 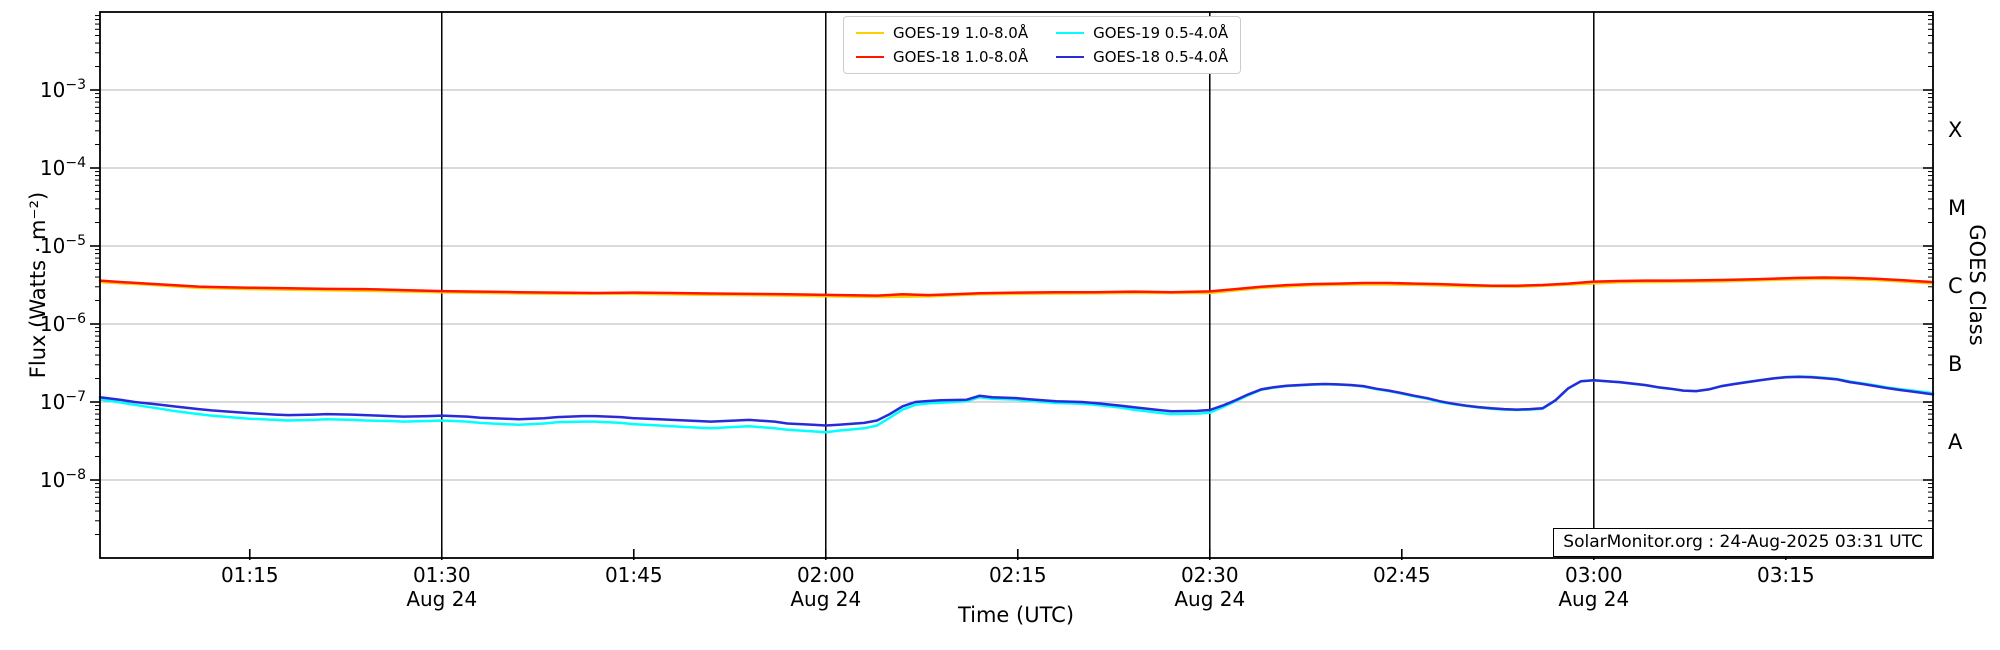 I want to click on legend-line-sample-goes18-short, so click(x=1070, y=57).